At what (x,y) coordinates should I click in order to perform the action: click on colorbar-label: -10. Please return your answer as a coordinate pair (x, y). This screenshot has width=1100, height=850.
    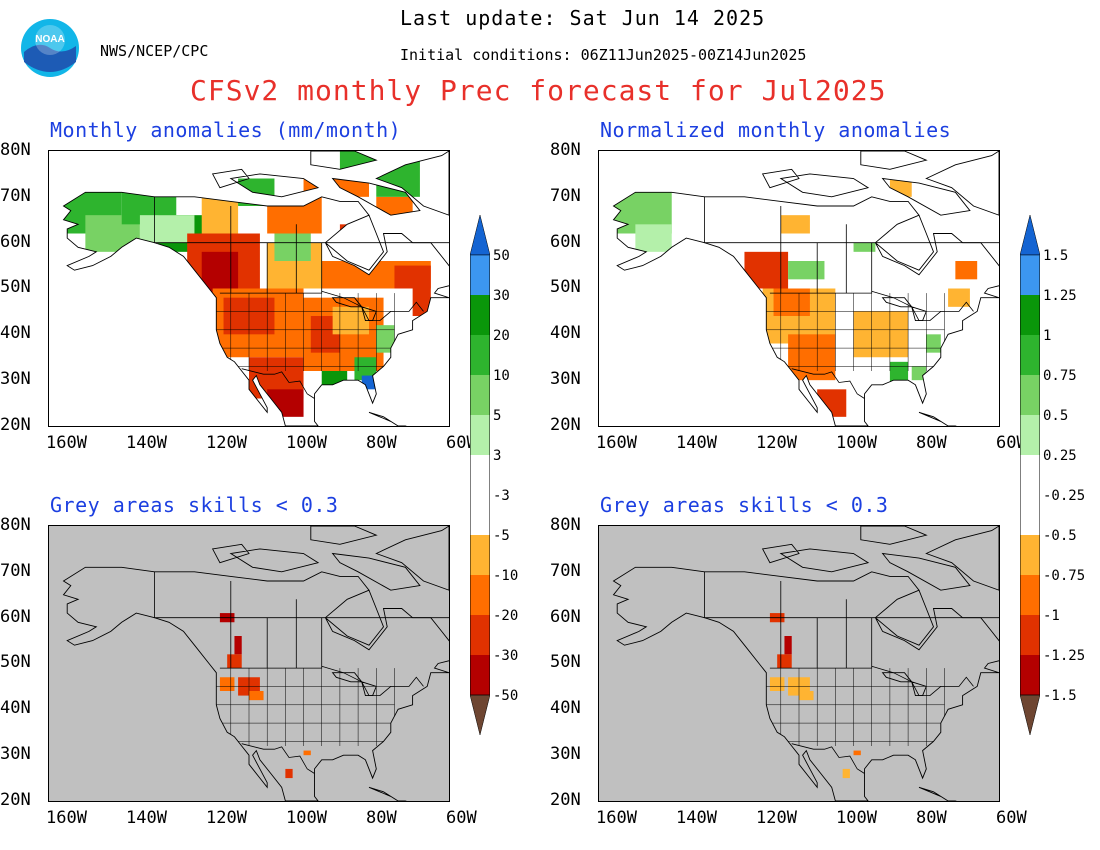
    Looking at the image, I should click on (506, 576).